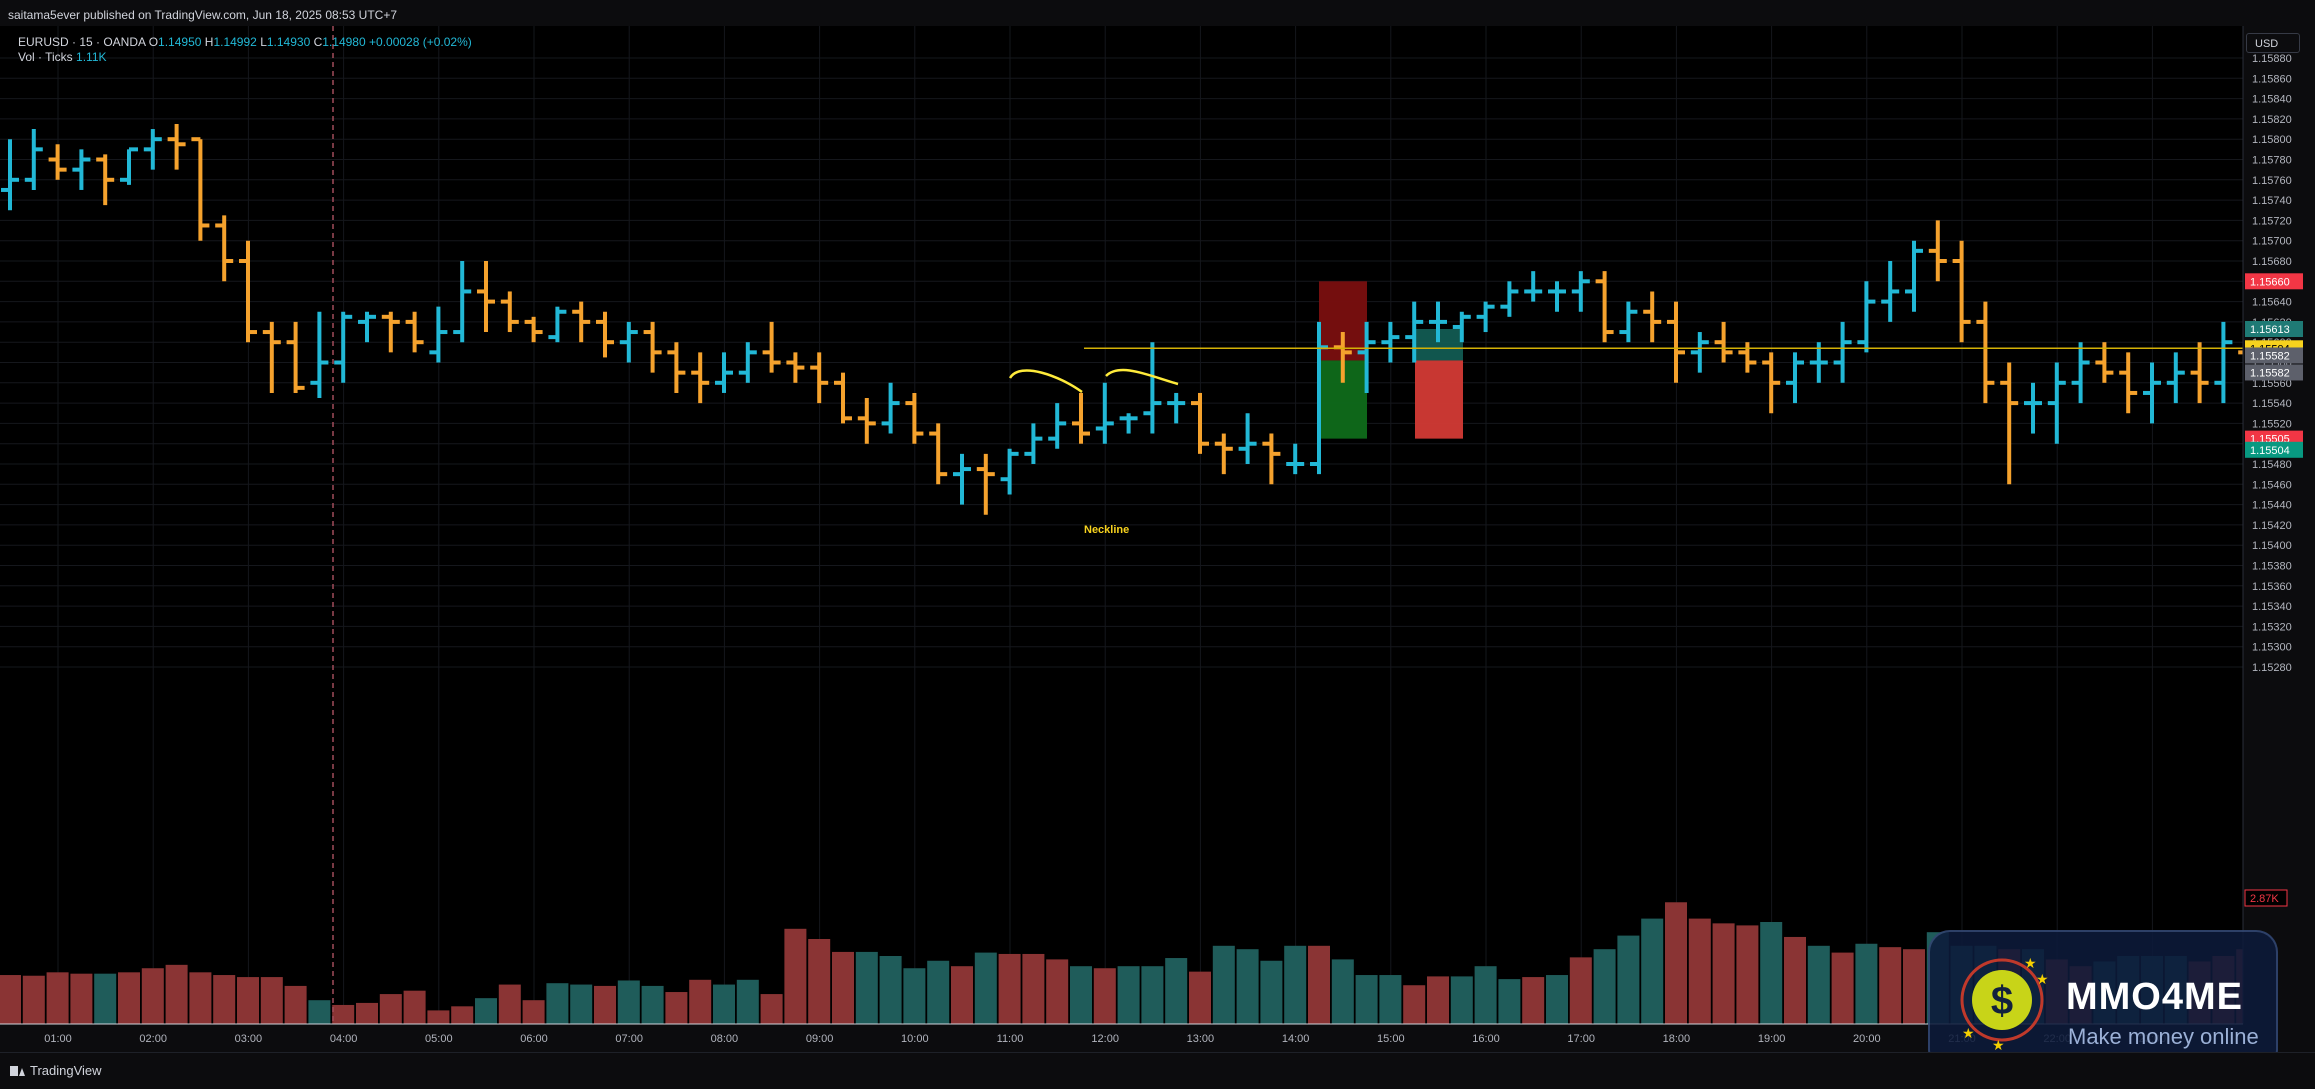 The height and width of the screenshot is (1089, 2315). What do you see at coordinates (2272, 262) in the screenshot?
I see `price-tick-label: 1.15680` at bounding box center [2272, 262].